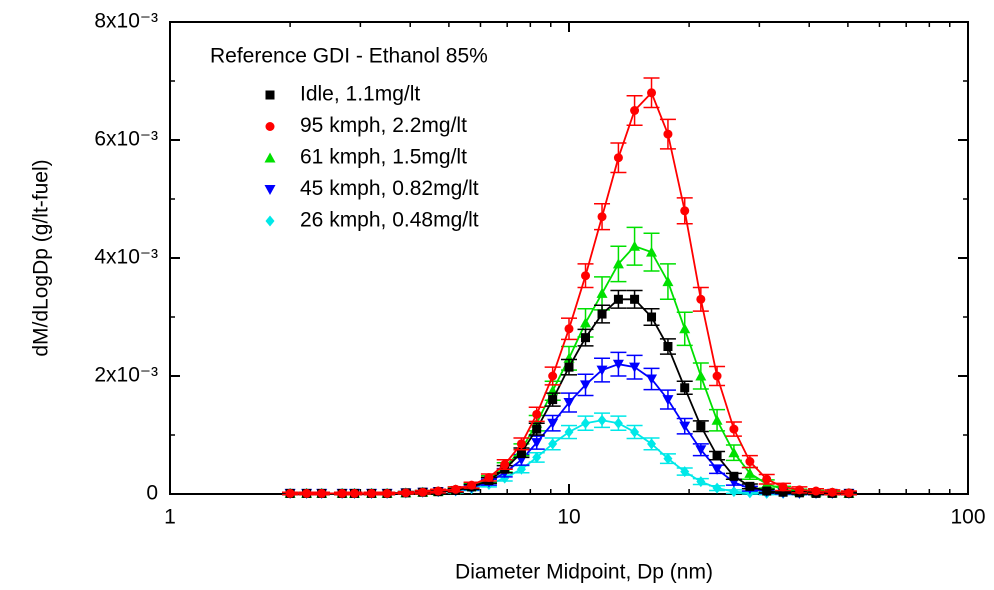 The height and width of the screenshot is (590, 994). I want to click on y-tick-label: 2x10⁻³, so click(126, 375).